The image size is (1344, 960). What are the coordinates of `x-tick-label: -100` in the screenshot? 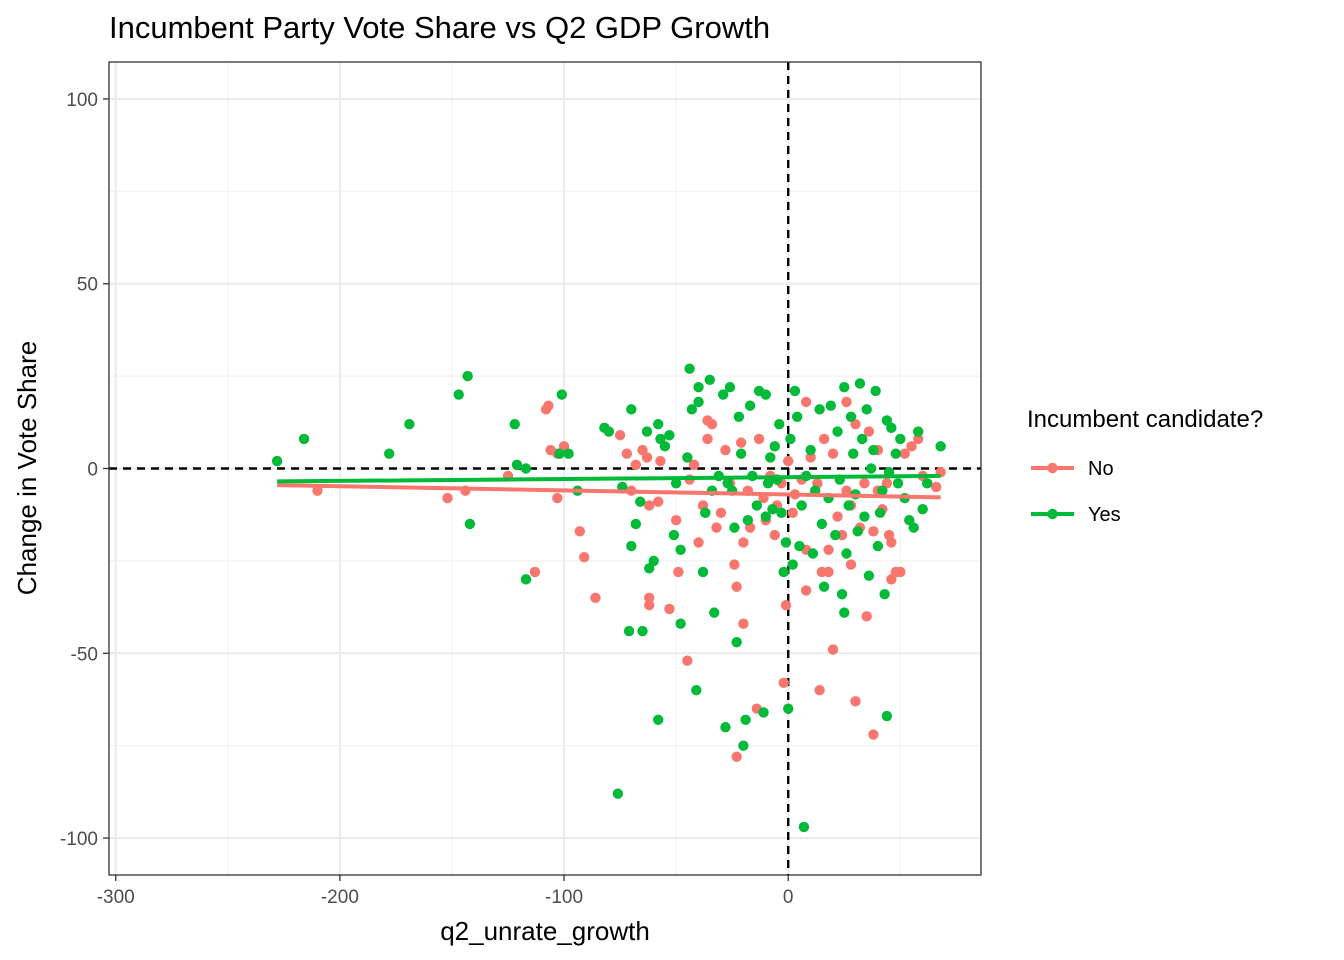 It's located at (564, 897).